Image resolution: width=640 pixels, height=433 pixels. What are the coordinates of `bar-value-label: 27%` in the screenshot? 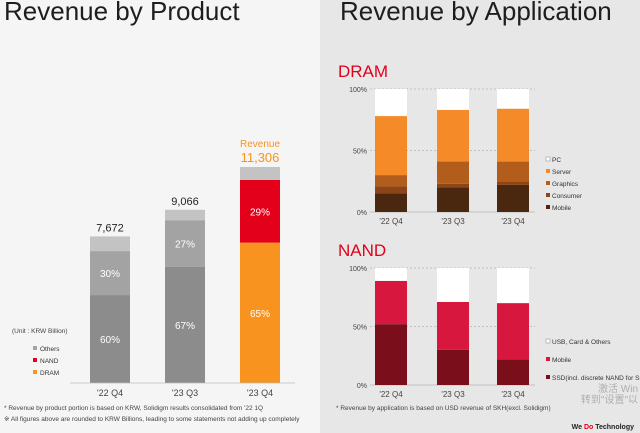 It's located at (185, 245).